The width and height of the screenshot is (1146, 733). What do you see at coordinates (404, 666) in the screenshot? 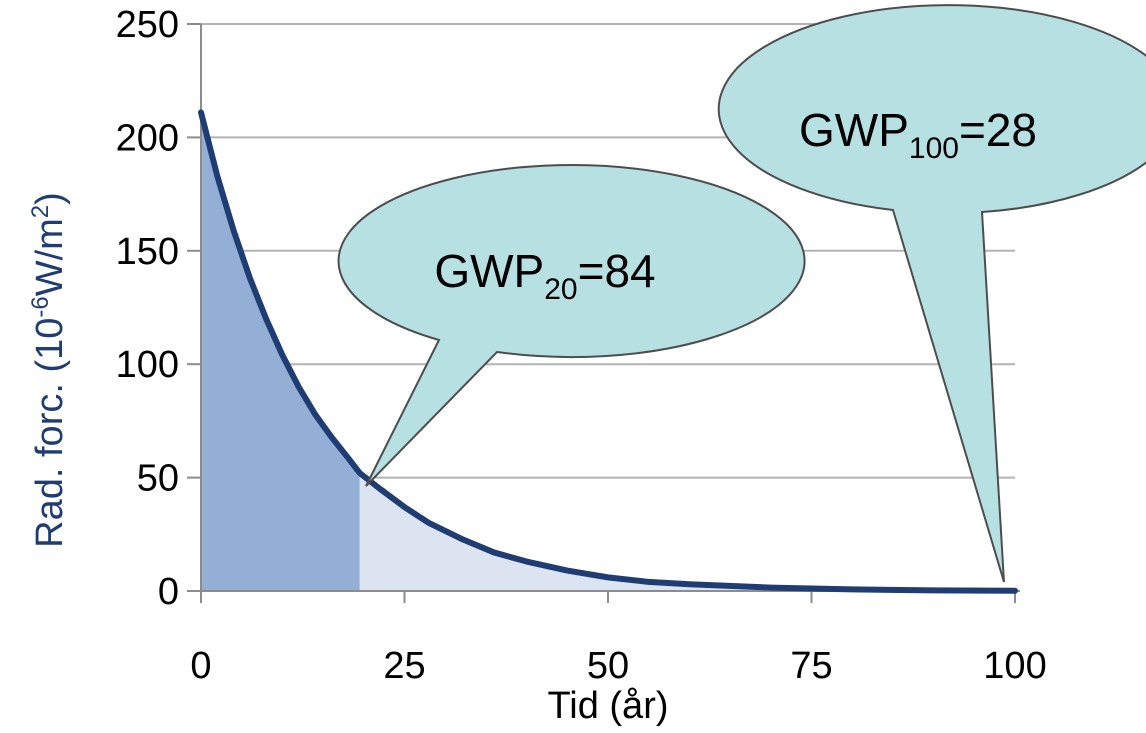
I see `x-tick-label-25: 25` at bounding box center [404, 666].